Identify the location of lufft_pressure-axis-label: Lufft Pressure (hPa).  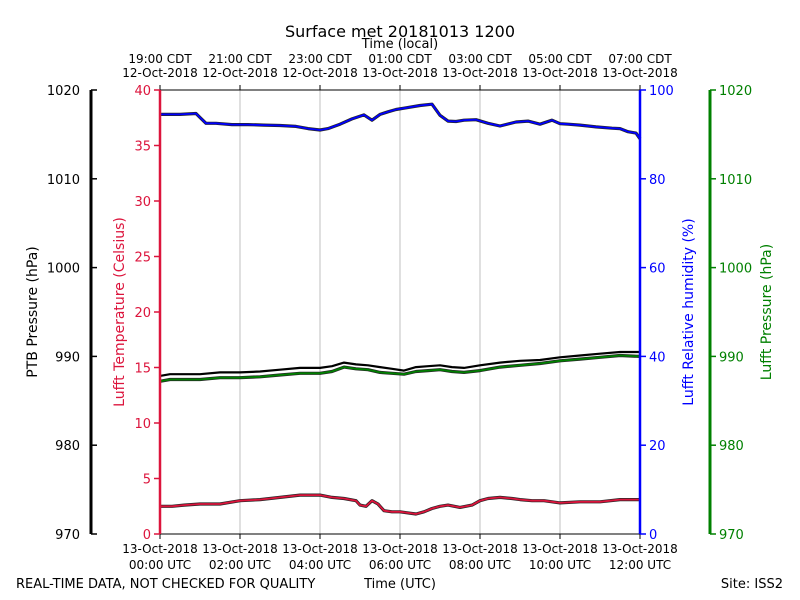
(767, 312).